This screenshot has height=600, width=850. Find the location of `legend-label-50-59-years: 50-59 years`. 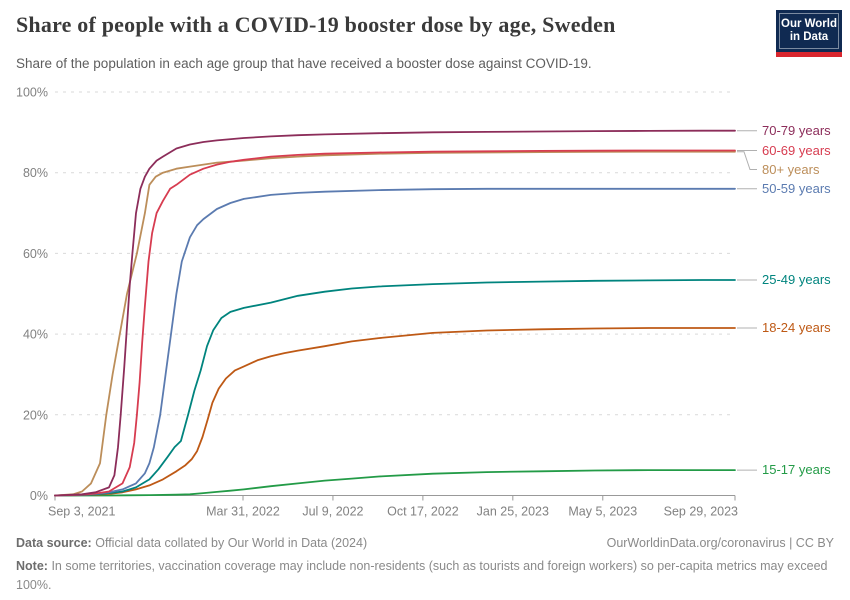

legend-label-50-59-years: 50-59 years is located at coordinates (796, 188).